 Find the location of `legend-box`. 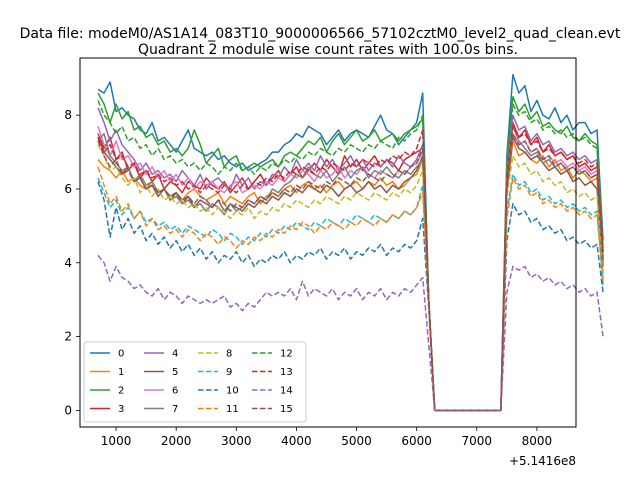

legend-box is located at coordinates (195, 382).